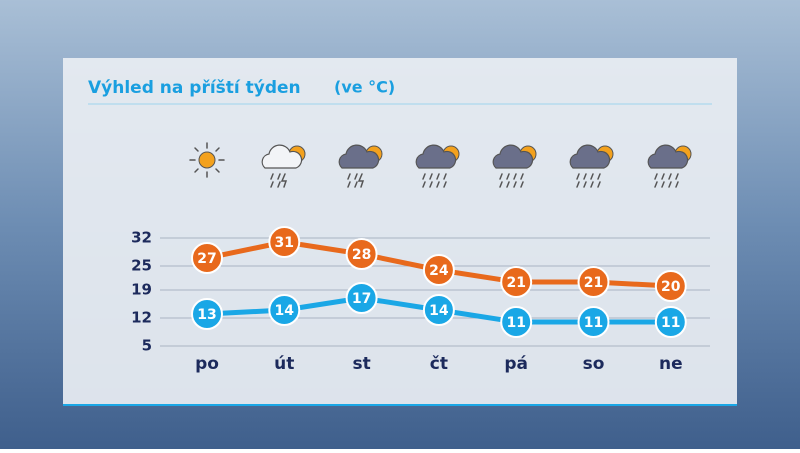 This screenshot has height=453, width=800. I want to click on sun-icon, so click(207, 160).